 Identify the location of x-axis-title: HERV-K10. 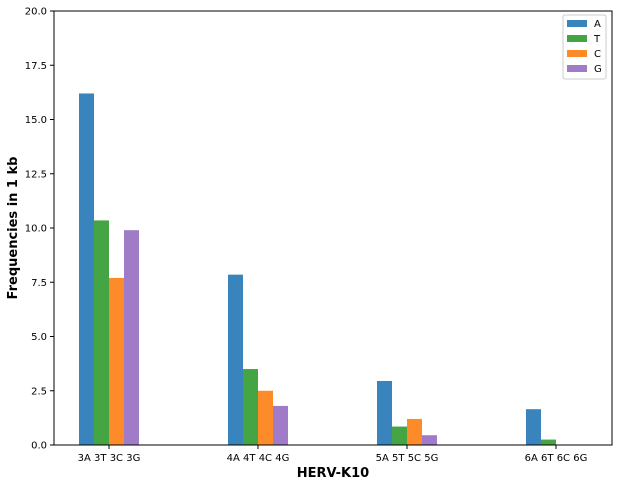
(333, 473).